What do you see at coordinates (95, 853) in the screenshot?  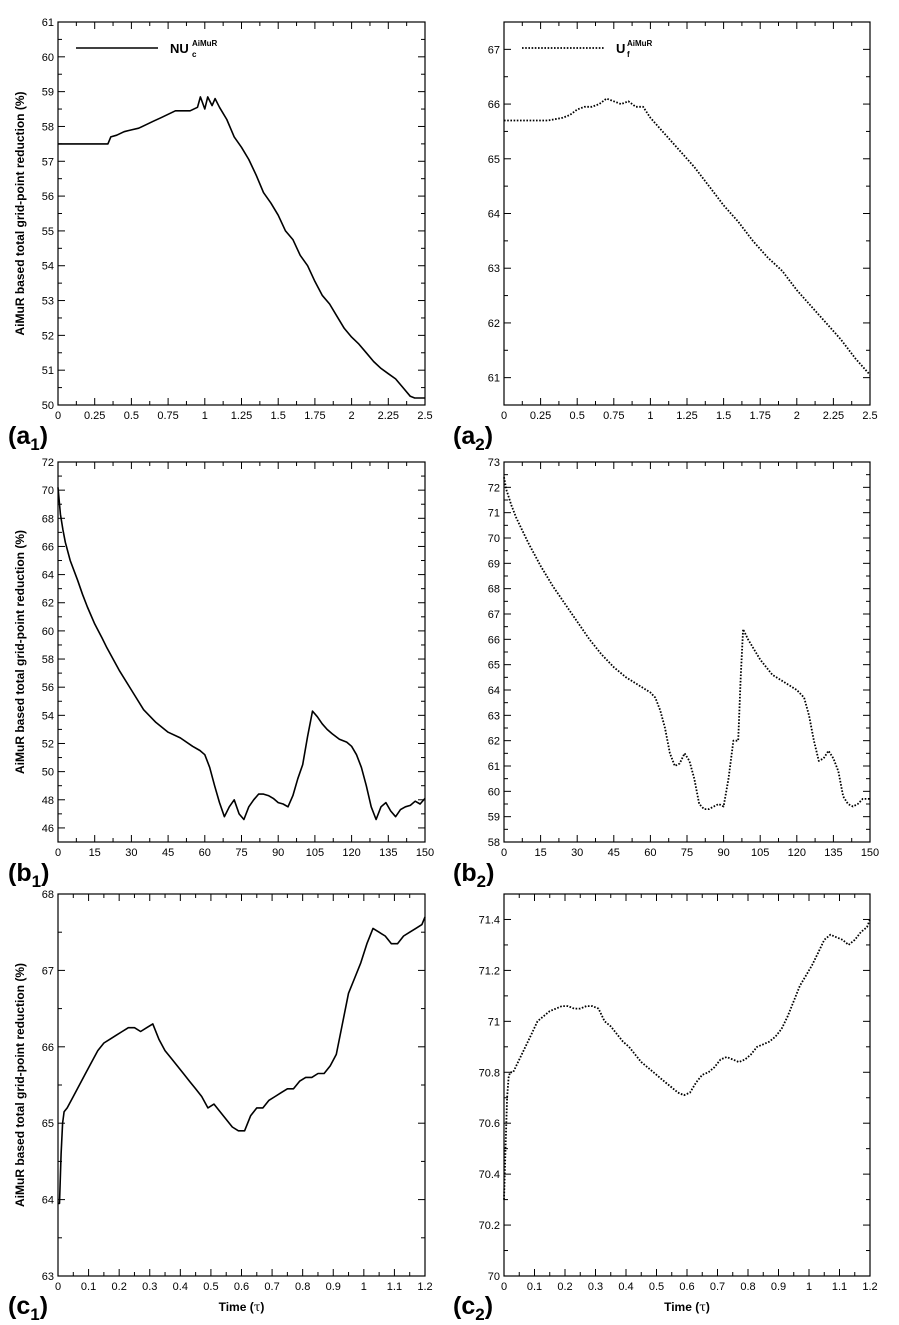 I see `x-tick-label: 15` at bounding box center [95, 853].